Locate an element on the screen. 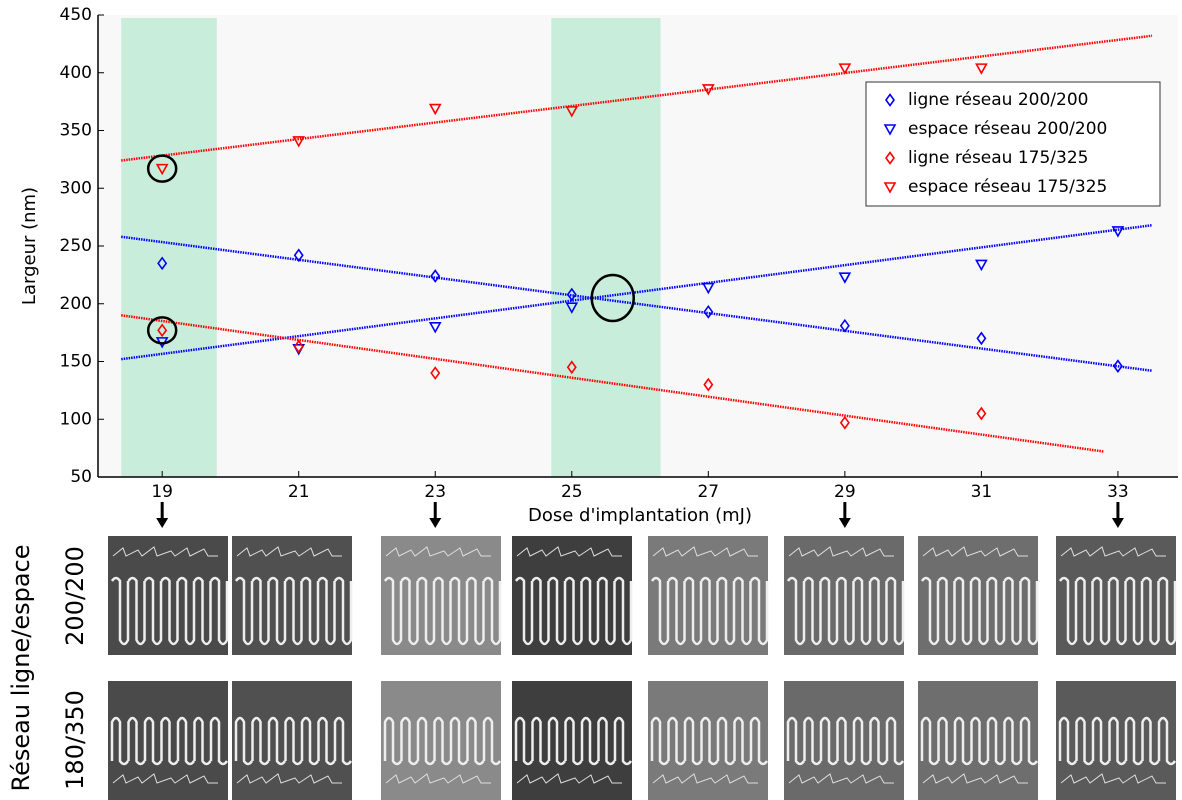 This screenshot has width=1182, height=800. legend-label: espace réseau 175/325 is located at coordinates (1007, 187).